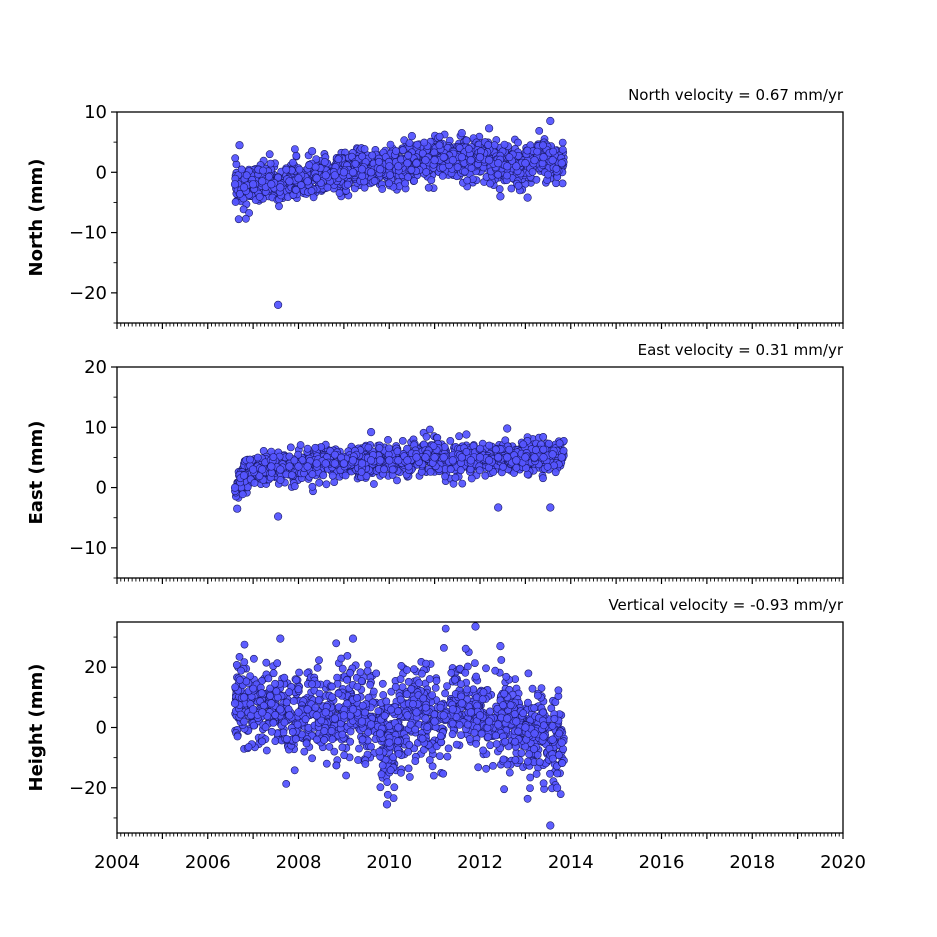  I want to click on y-tick-label: 0, so click(101, 172).